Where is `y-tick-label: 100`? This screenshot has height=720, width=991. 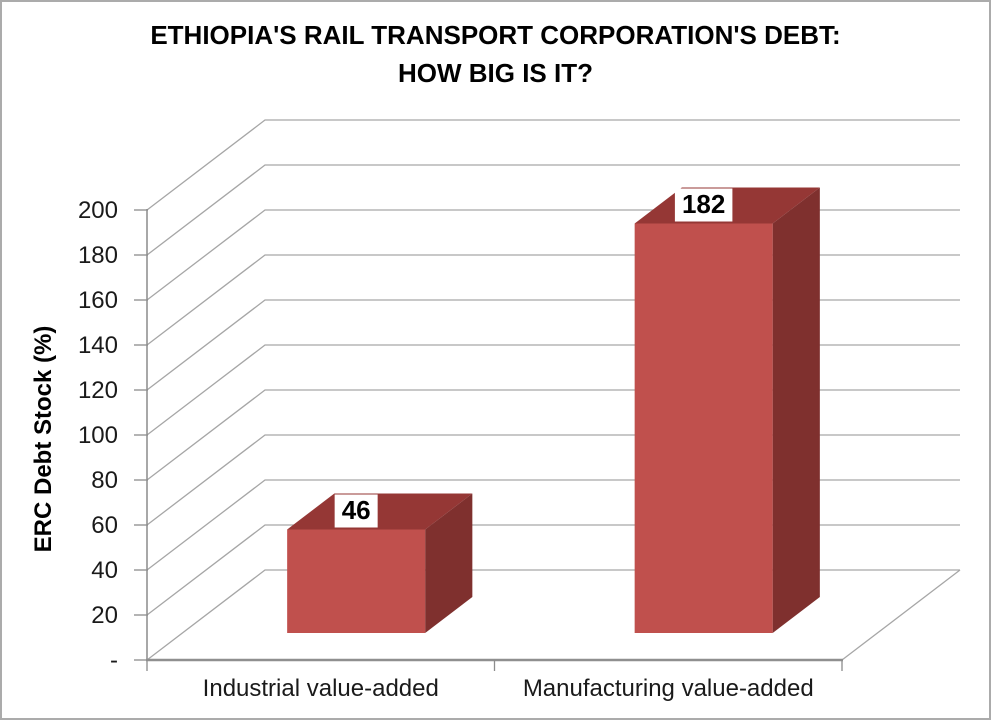 y-tick-label: 100 is located at coordinates (98, 435).